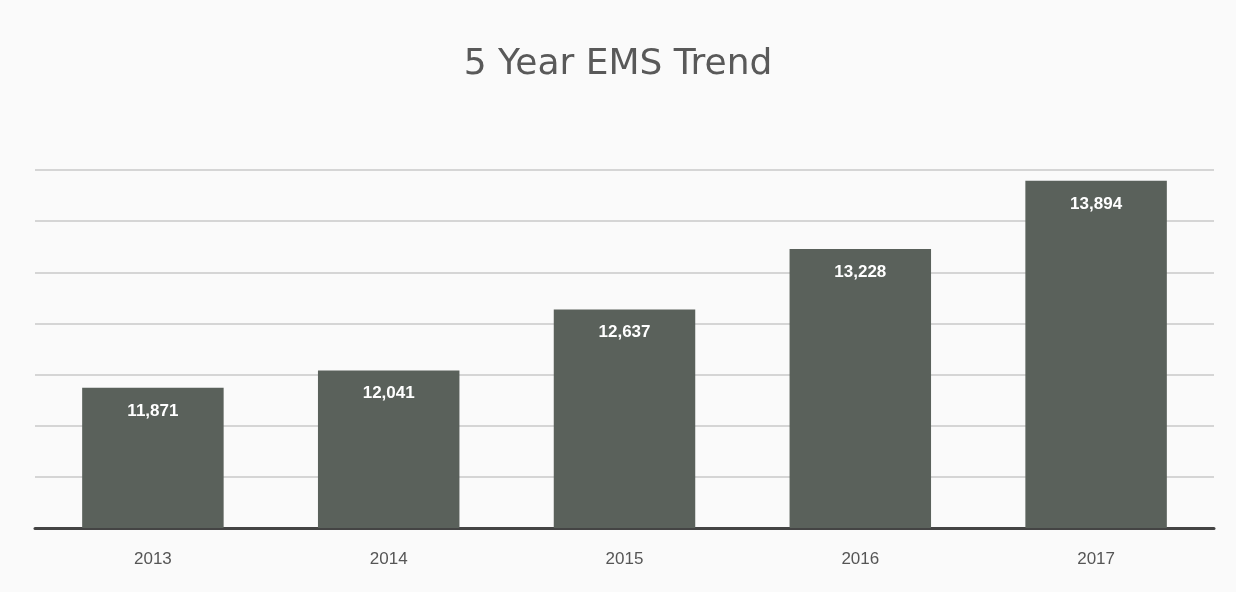 This screenshot has height=592, width=1236. Describe the element at coordinates (388, 393) in the screenshot. I see `data-label: 12,041` at that location.